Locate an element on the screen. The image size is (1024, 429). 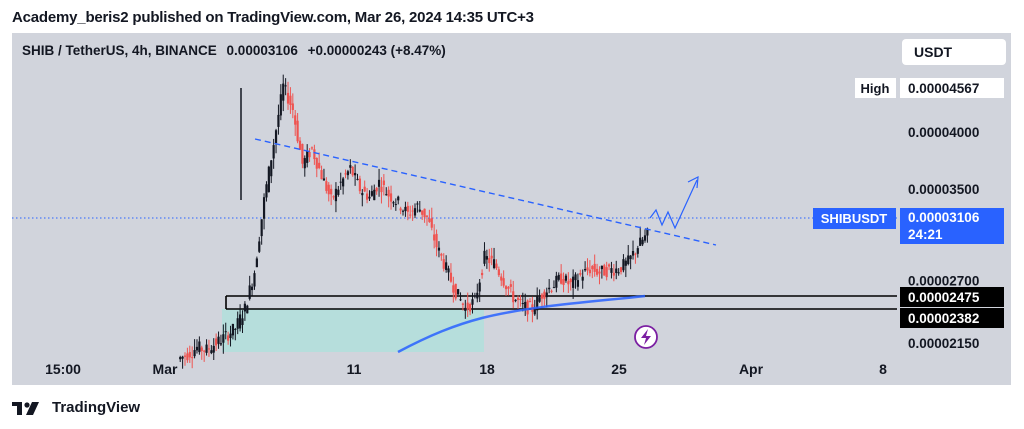
x-tick-label: 25 is located at coordinates (619, 369).